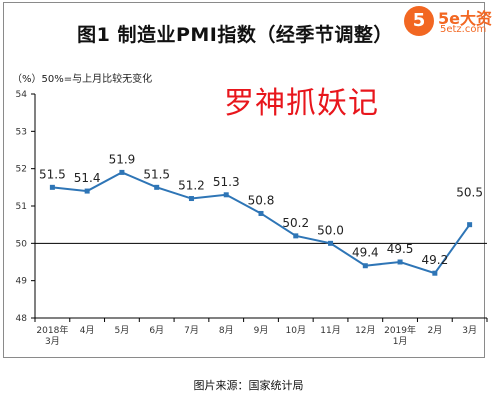  I want to click on data-label: 50.2, so click(295, 223).